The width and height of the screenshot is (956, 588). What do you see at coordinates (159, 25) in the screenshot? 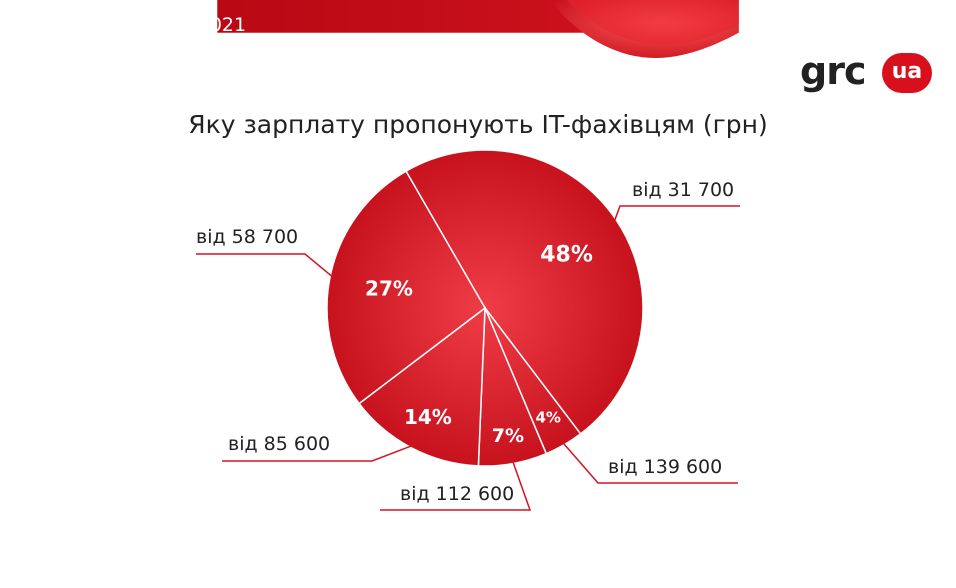
I see `header-title: Ринок праці 2021` at bounding box center [159, 25].